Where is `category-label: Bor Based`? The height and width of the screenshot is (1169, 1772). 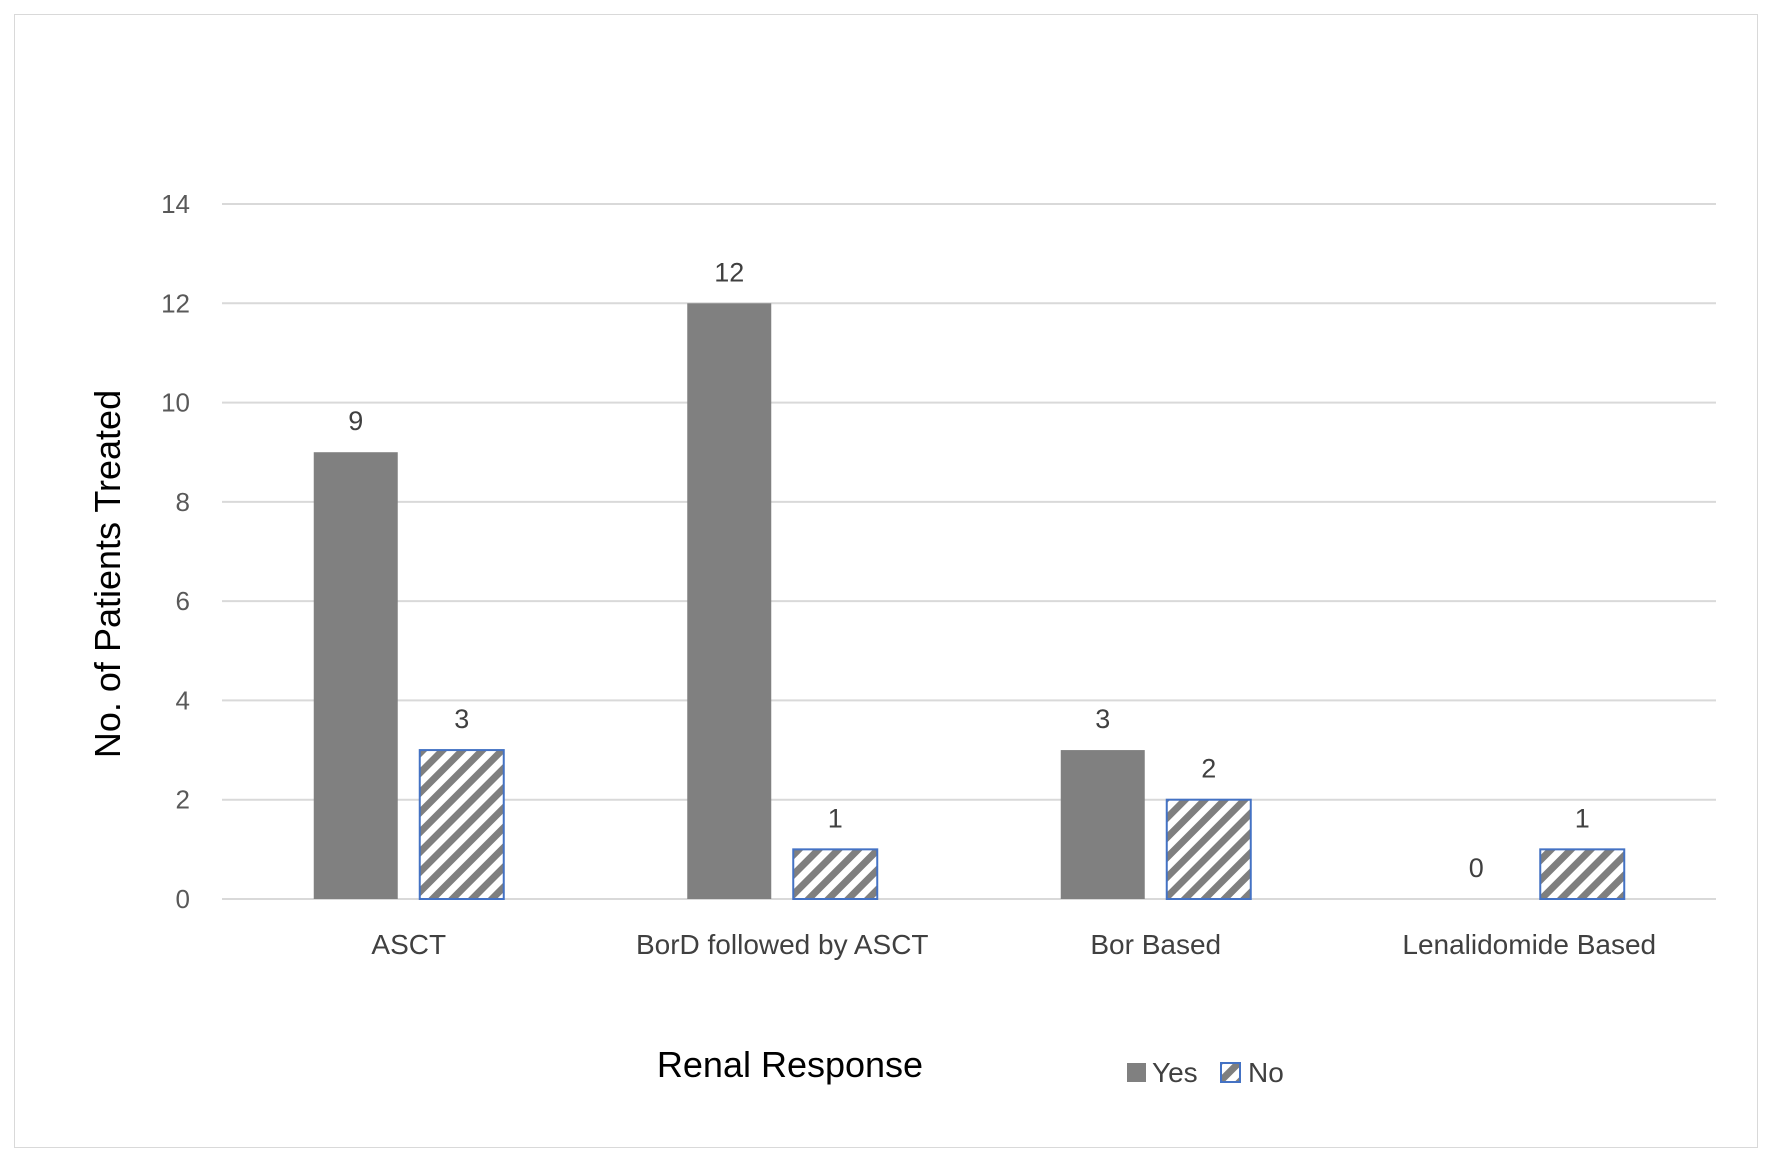 category-label: Bor Based is located at coordinates (1155, 944).